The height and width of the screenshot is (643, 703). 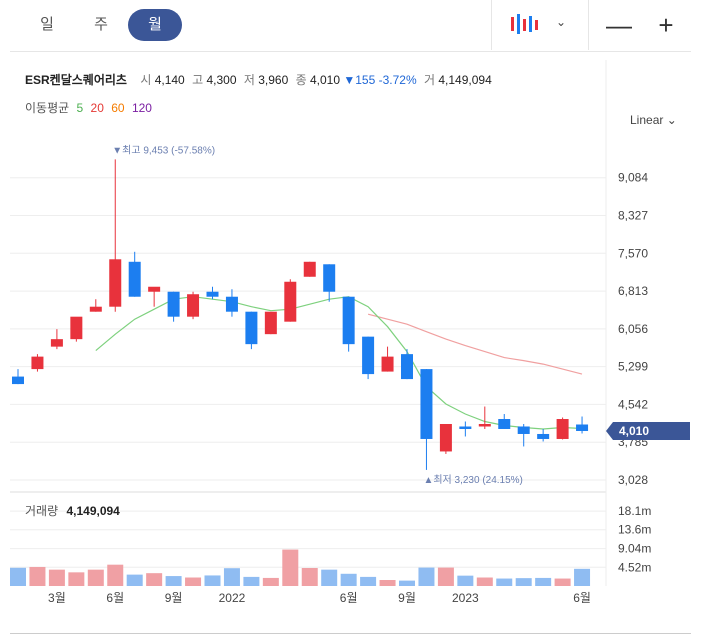 I want to click on period-week-button: 주, so click(x=101, y=24).